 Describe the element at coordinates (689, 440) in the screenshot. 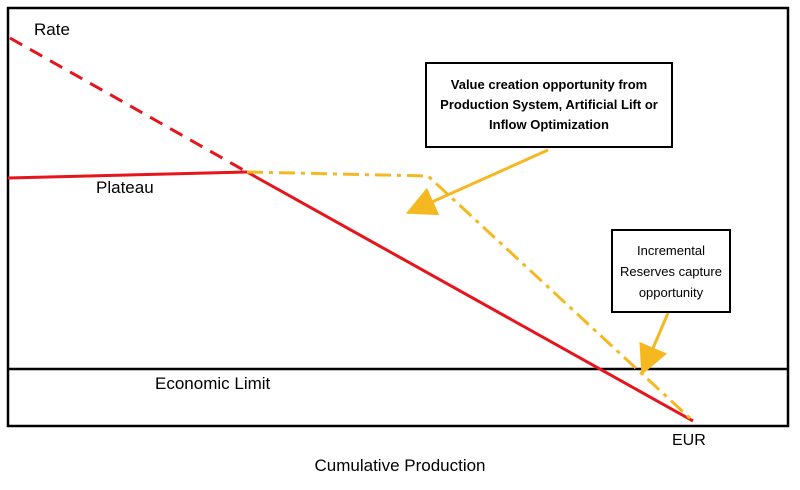

I see `eur-label: EUR` at that location.